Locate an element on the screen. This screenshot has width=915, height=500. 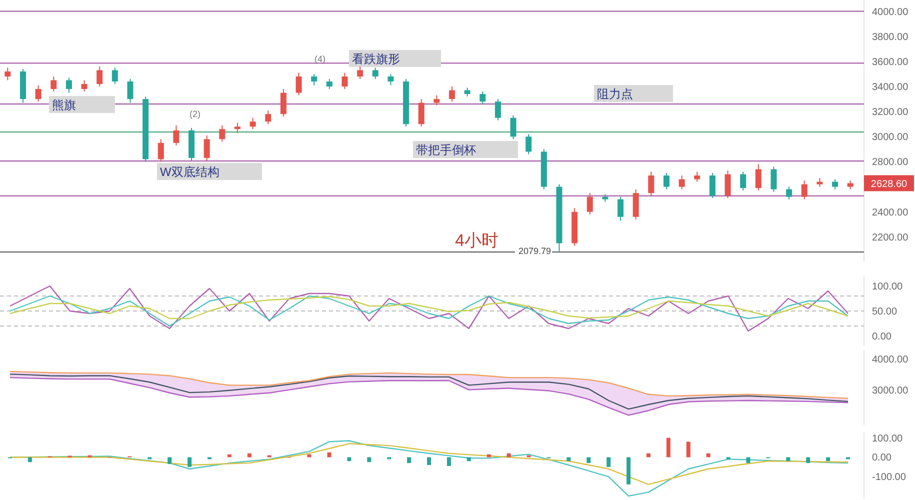
annotation: (4) is located at coordinates (320, 59).